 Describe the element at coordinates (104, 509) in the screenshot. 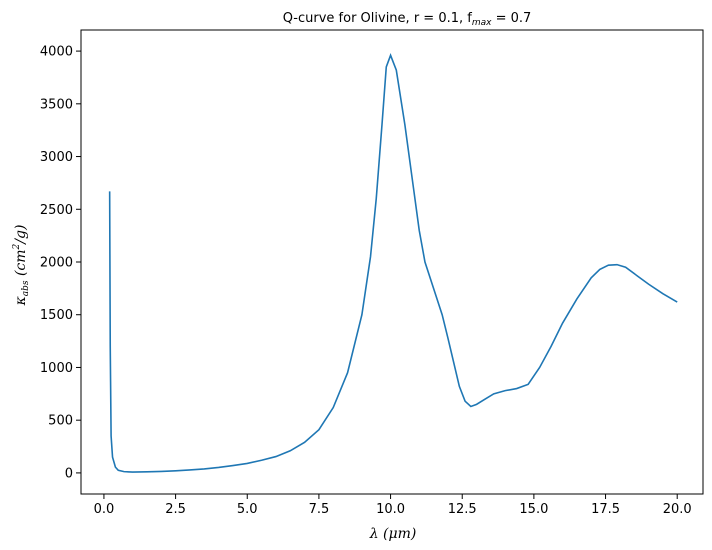

I see `x-tick-label: 0.0` at that location.